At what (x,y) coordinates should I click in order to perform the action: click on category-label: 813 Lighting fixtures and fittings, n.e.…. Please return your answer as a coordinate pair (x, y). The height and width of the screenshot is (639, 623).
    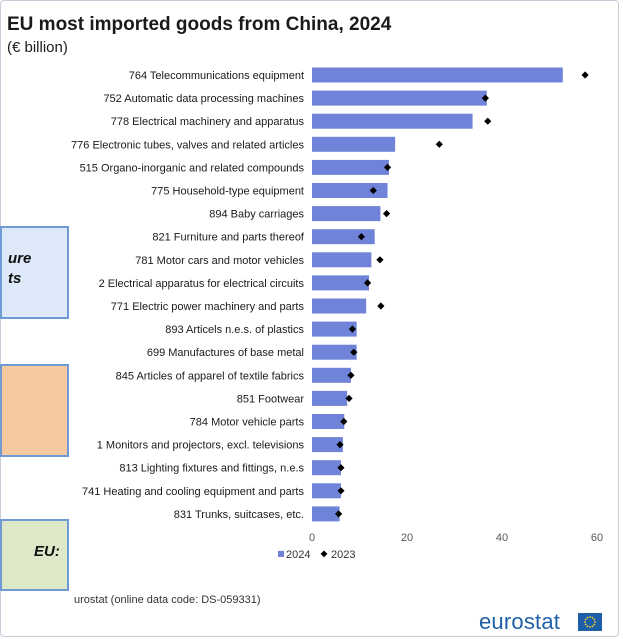
    Looking at the image, I should click on (211, 469).